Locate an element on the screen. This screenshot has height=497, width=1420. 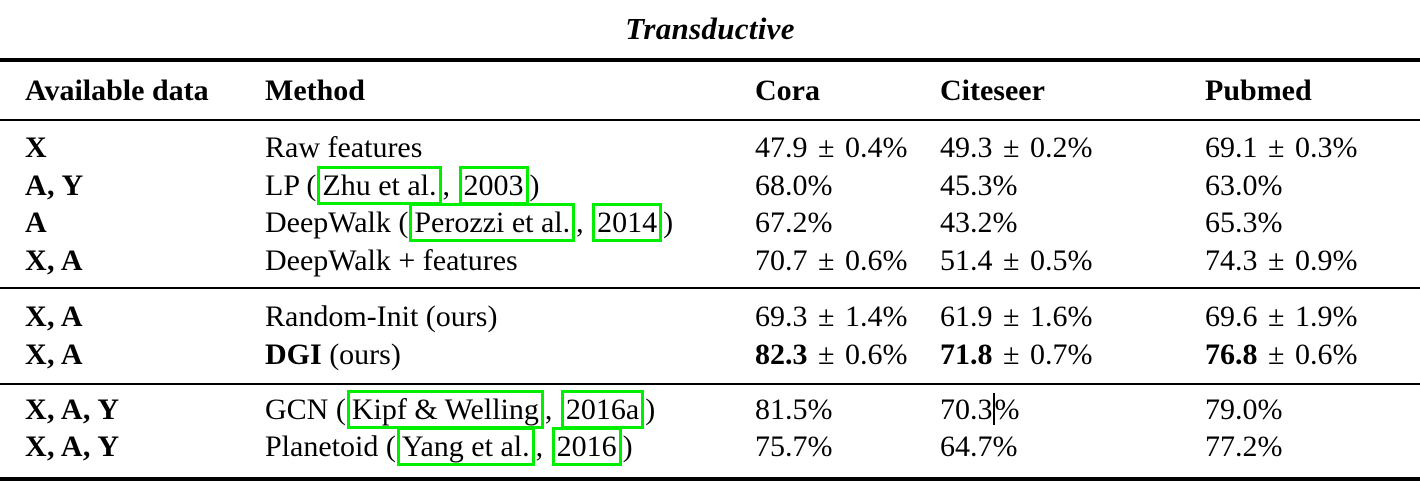
cora-cell: 67.2% is located at coordinates (794, 223).